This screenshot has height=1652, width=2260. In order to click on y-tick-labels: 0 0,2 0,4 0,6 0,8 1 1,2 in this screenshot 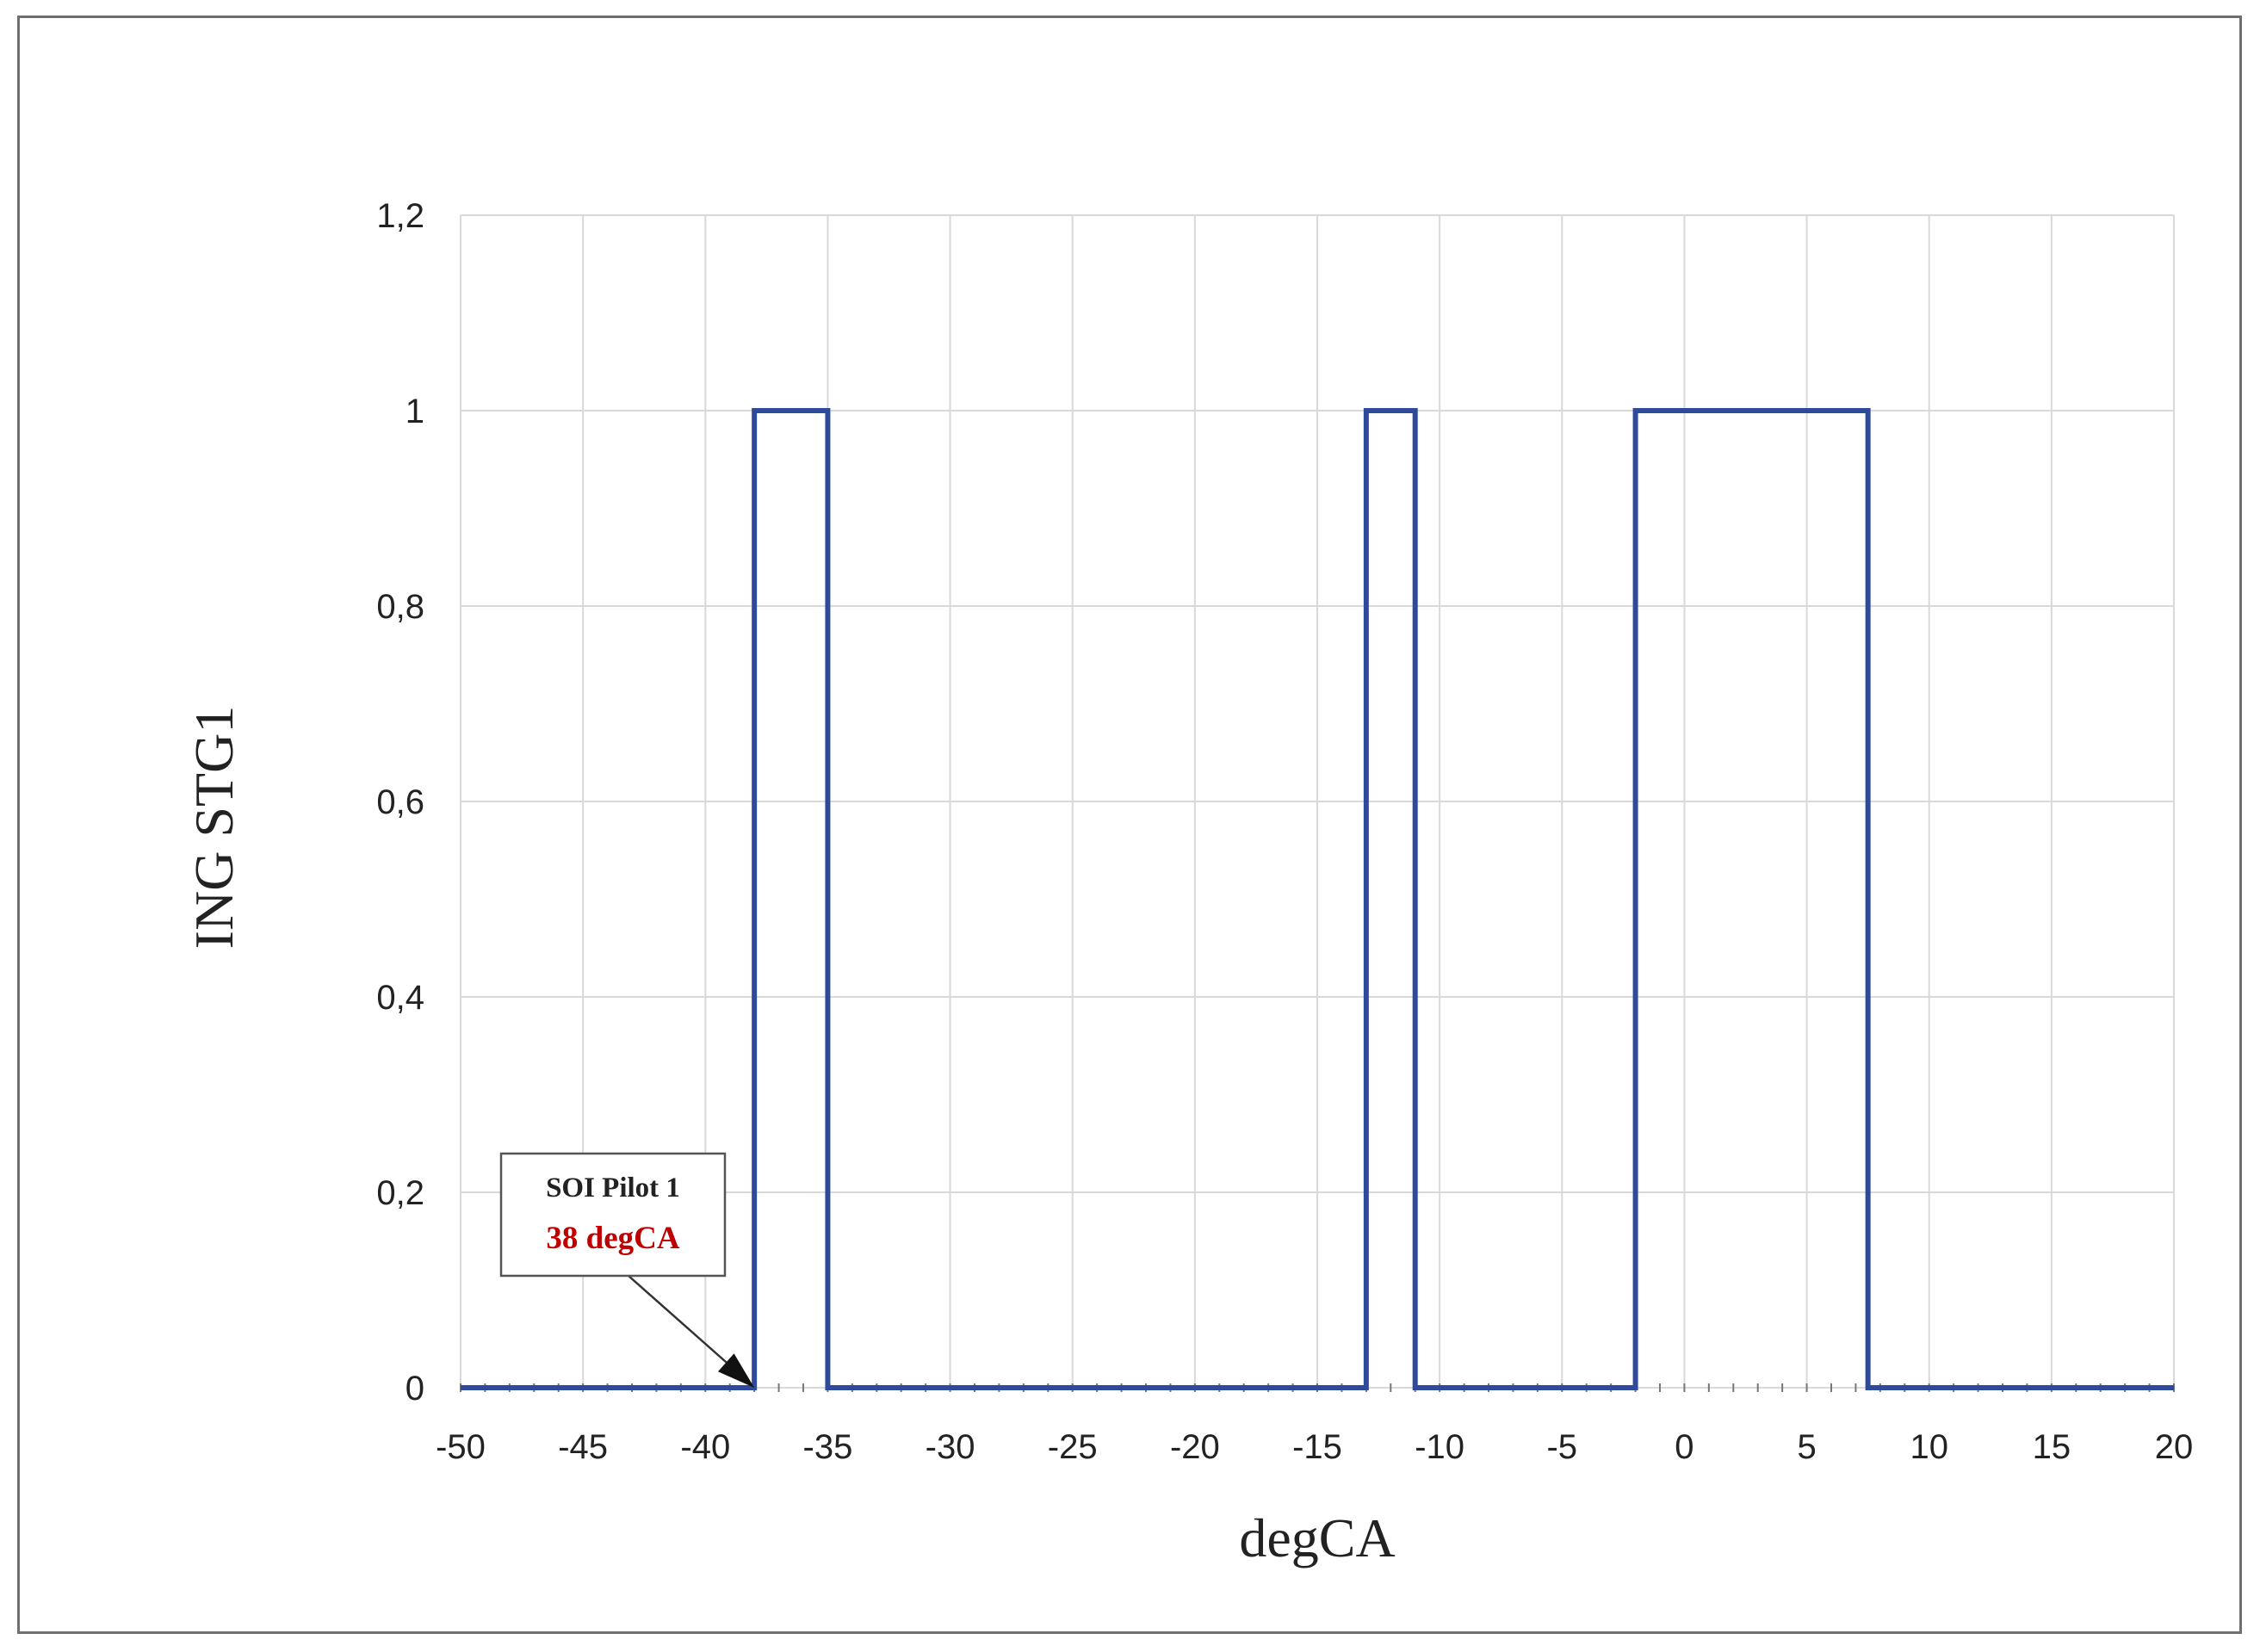, I will do `click(400, 803)`.